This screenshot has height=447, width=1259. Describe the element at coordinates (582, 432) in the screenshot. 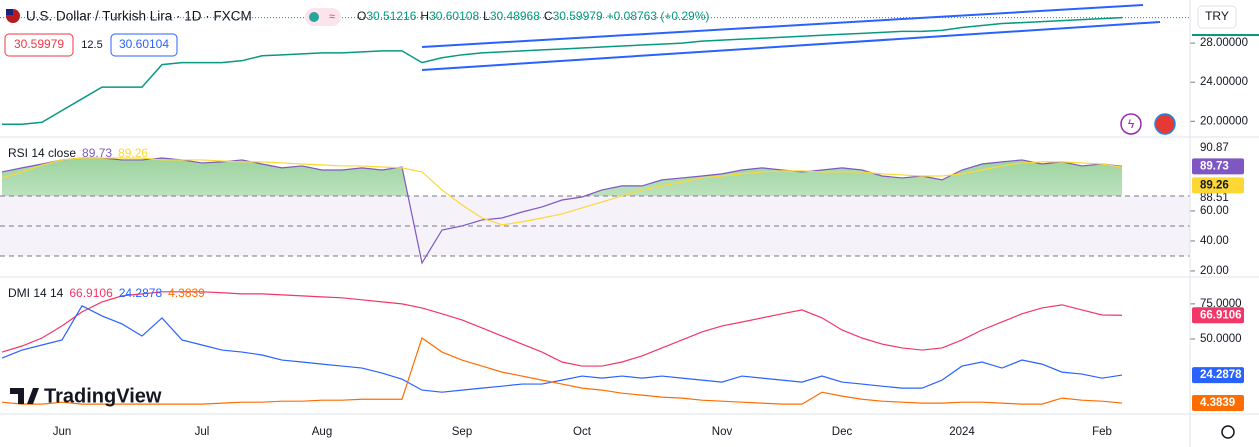

I see `x-tick-label: Oct` at that location.